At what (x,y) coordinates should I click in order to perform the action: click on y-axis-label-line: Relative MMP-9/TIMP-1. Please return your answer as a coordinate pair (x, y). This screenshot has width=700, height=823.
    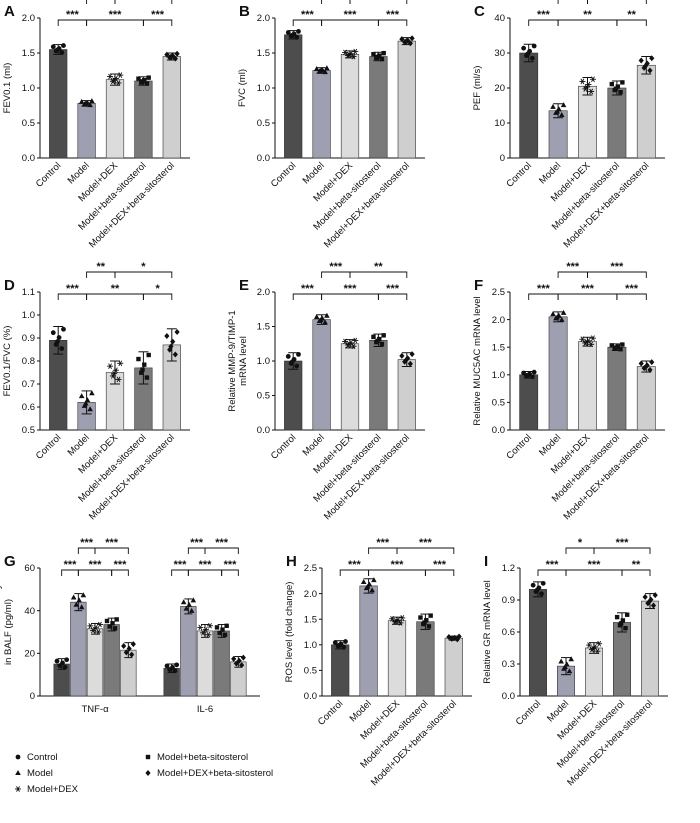
    Looking at the image, I should click on (232, 360).